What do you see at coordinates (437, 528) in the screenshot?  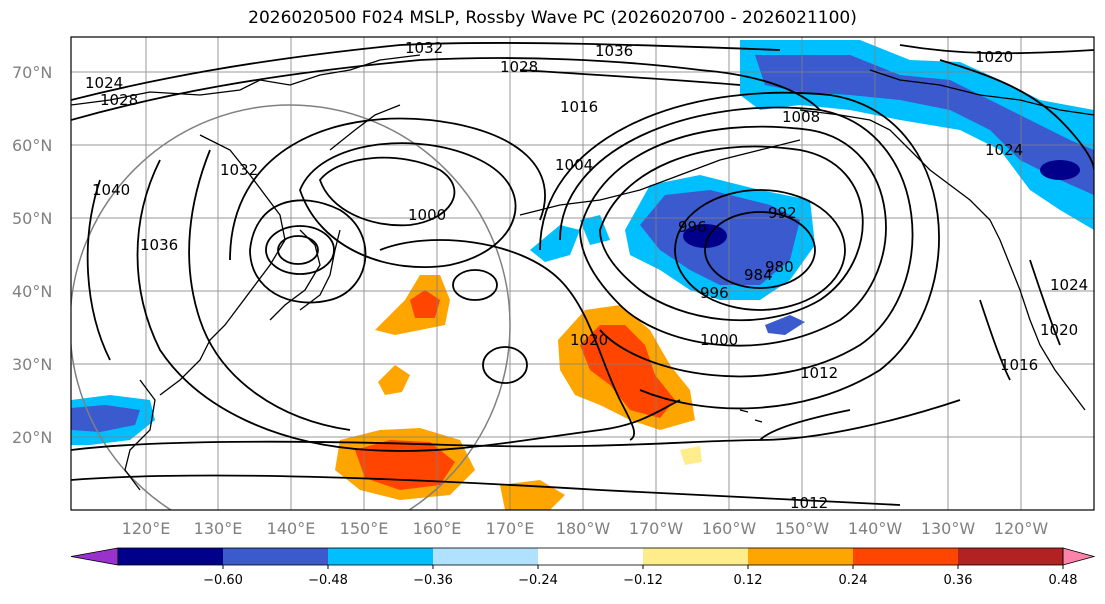 I see `lon-label: 160°E` at bounding box center [437, 528].